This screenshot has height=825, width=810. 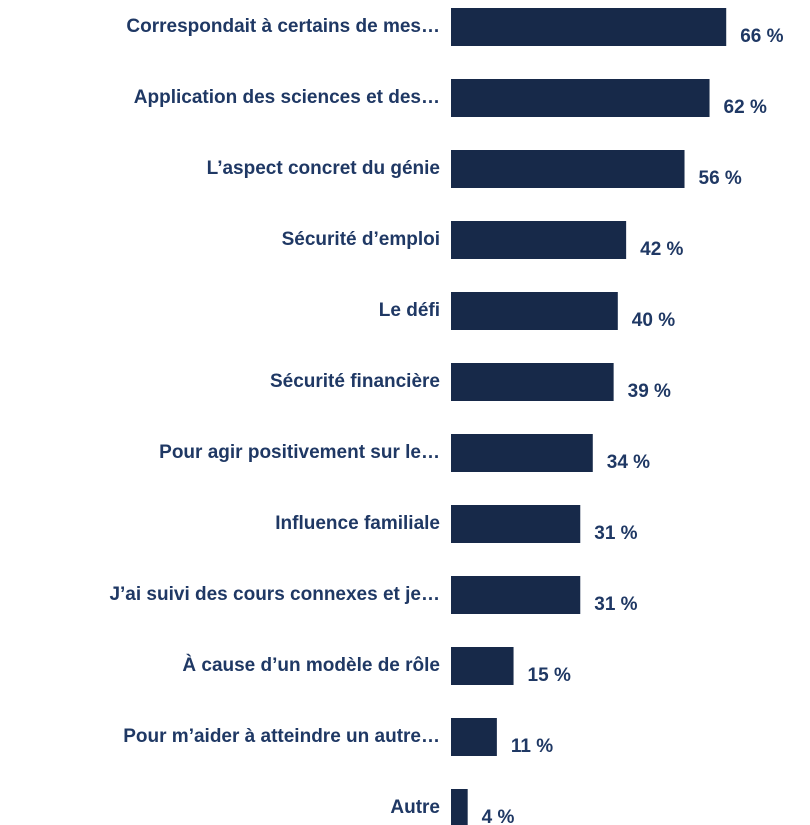 What do you see at coordinates (409, 310) in the screenshot?
I see `category-label: Le défi` at bounding box center [409, 310].